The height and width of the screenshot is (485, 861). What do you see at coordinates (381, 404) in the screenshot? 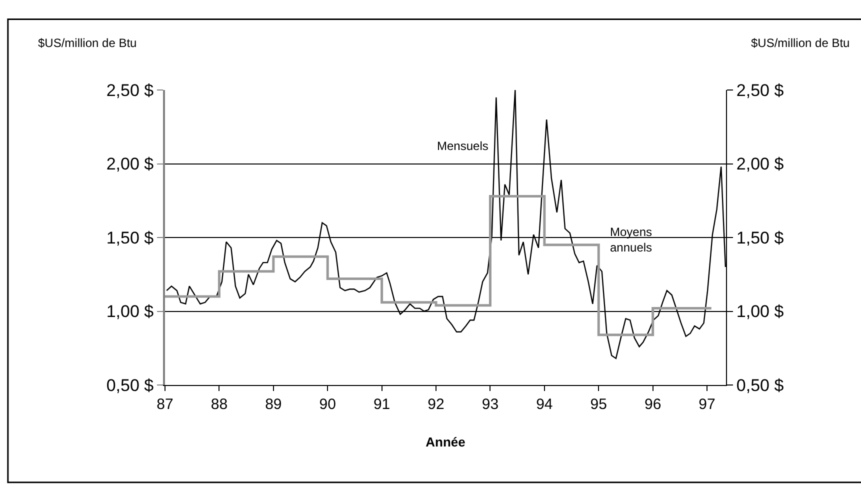
I see `x-tick-label: 91` at bounding box center [381, 404].